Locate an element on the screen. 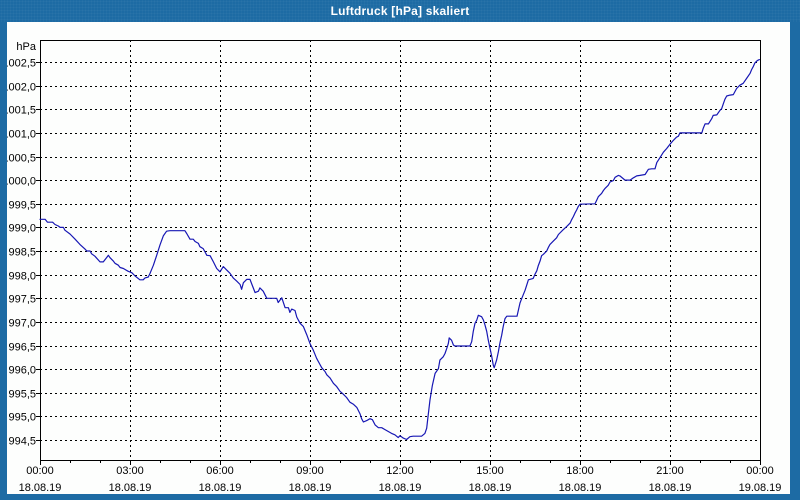 The image size is (800, 500). x-axis-time-label: 21:00 is located at coordinates (670, 471).